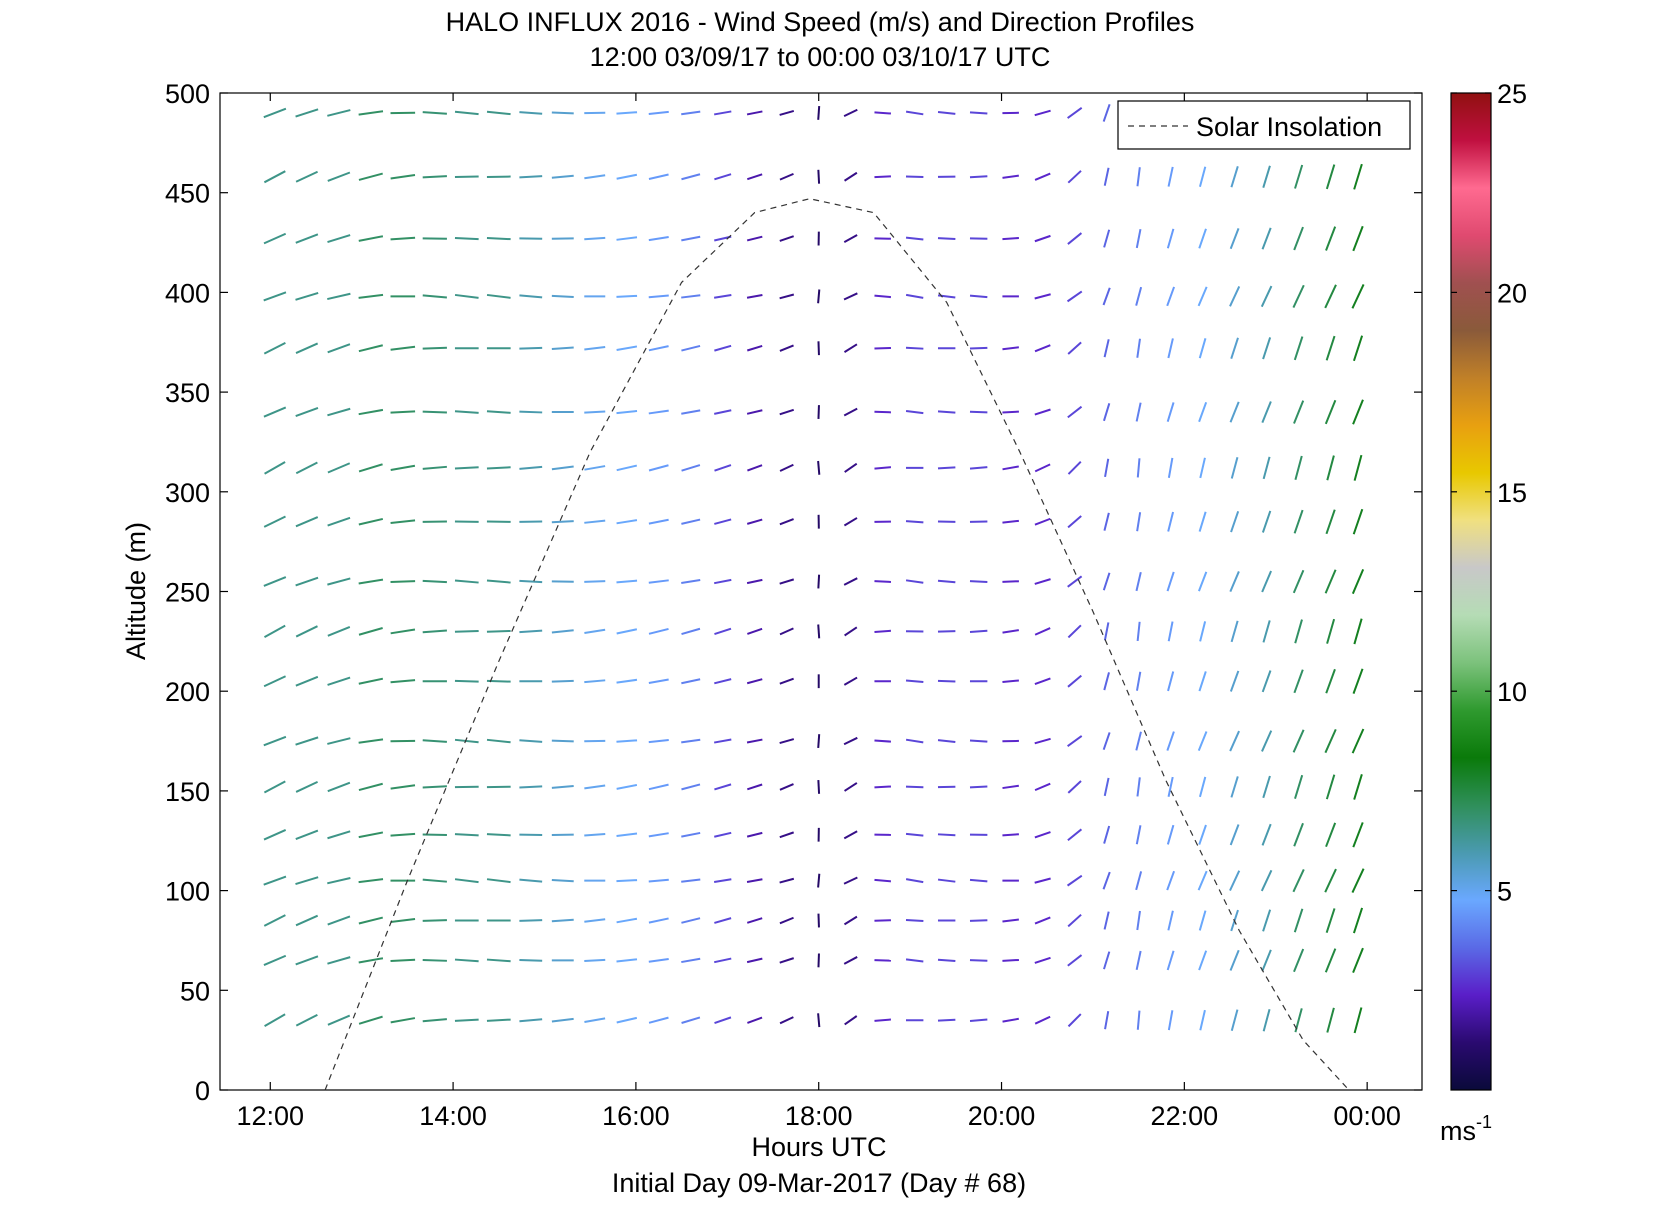 This screenshot has height=1216, width=1679. Describe the element at coordinates (202, 1091) in the screenshot. I see `y-tick-label: 0` at that location.